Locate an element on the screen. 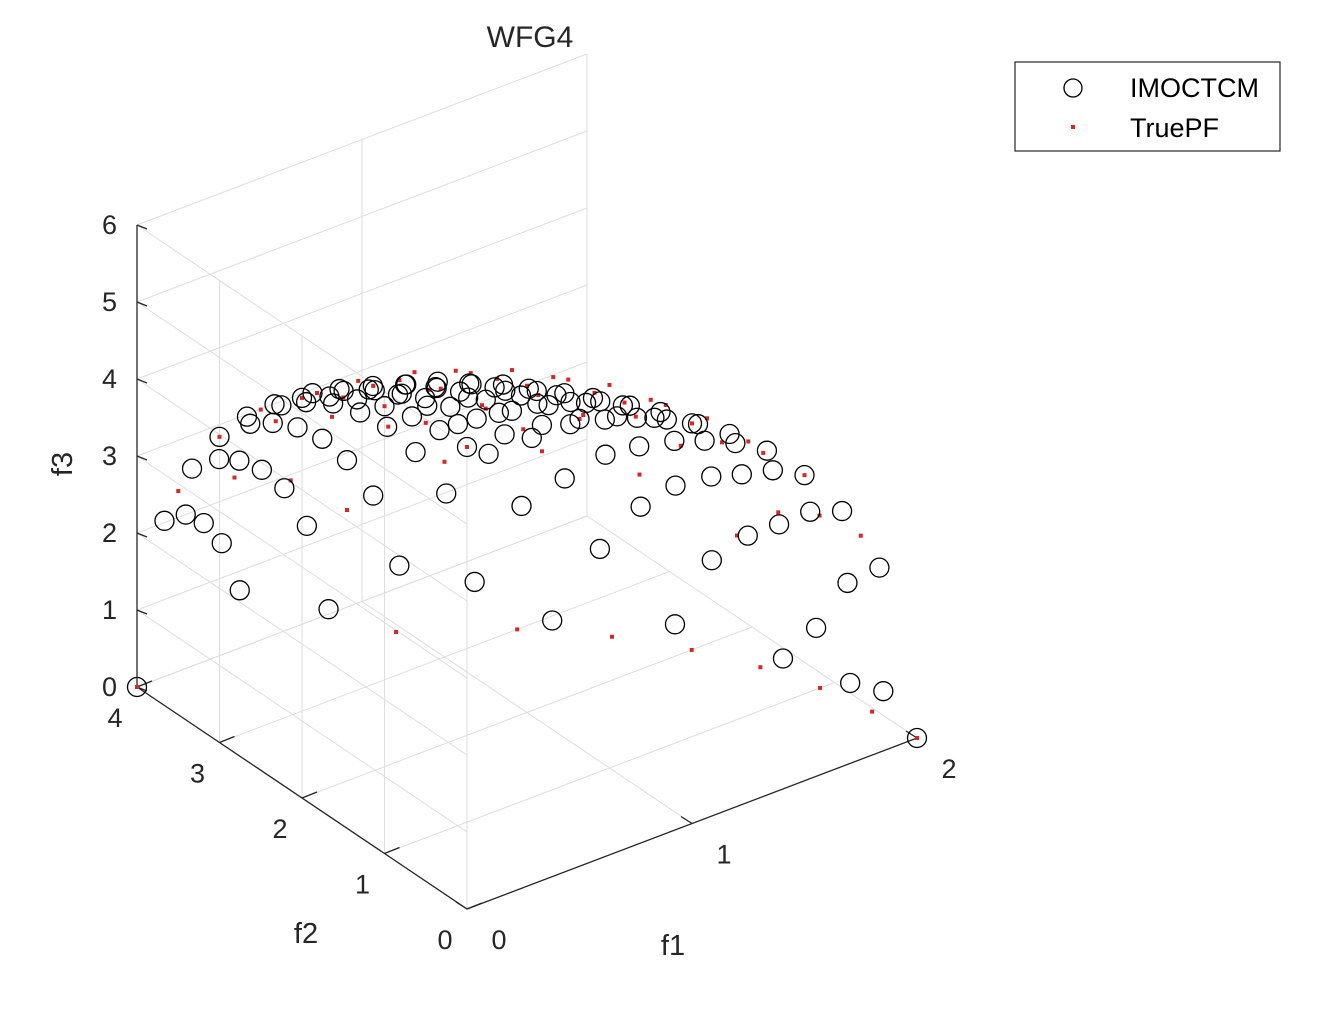 The height and width of the screenshot is (1030, 1334). x-axis-label: f1 is located at coordinates (673, 946).